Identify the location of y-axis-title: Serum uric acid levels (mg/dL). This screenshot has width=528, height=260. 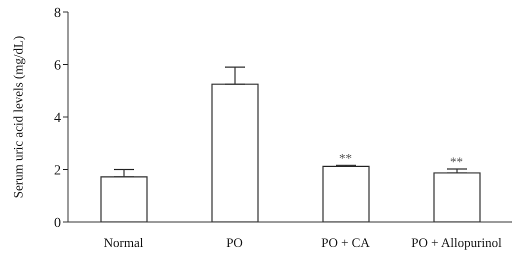
(18, 117).